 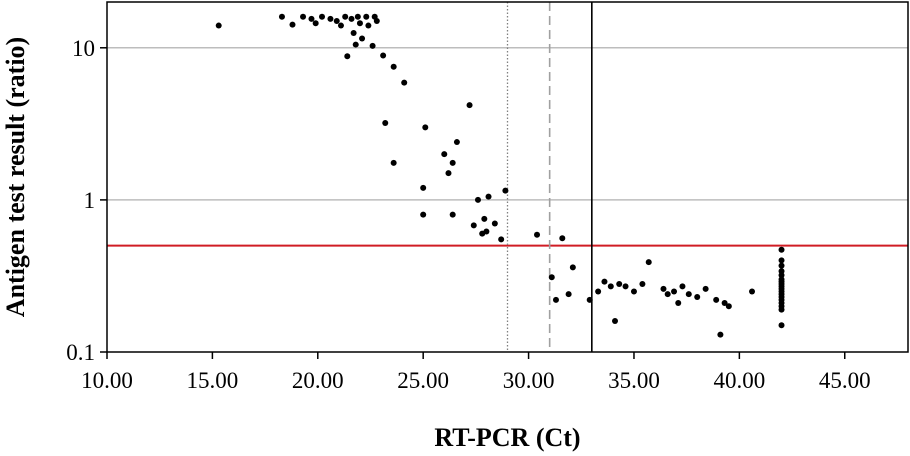 What do you see at coordinates (423, 380) in the screenshot?
I see `x-tick-label: 25.00` at bounding box center [423, 380].